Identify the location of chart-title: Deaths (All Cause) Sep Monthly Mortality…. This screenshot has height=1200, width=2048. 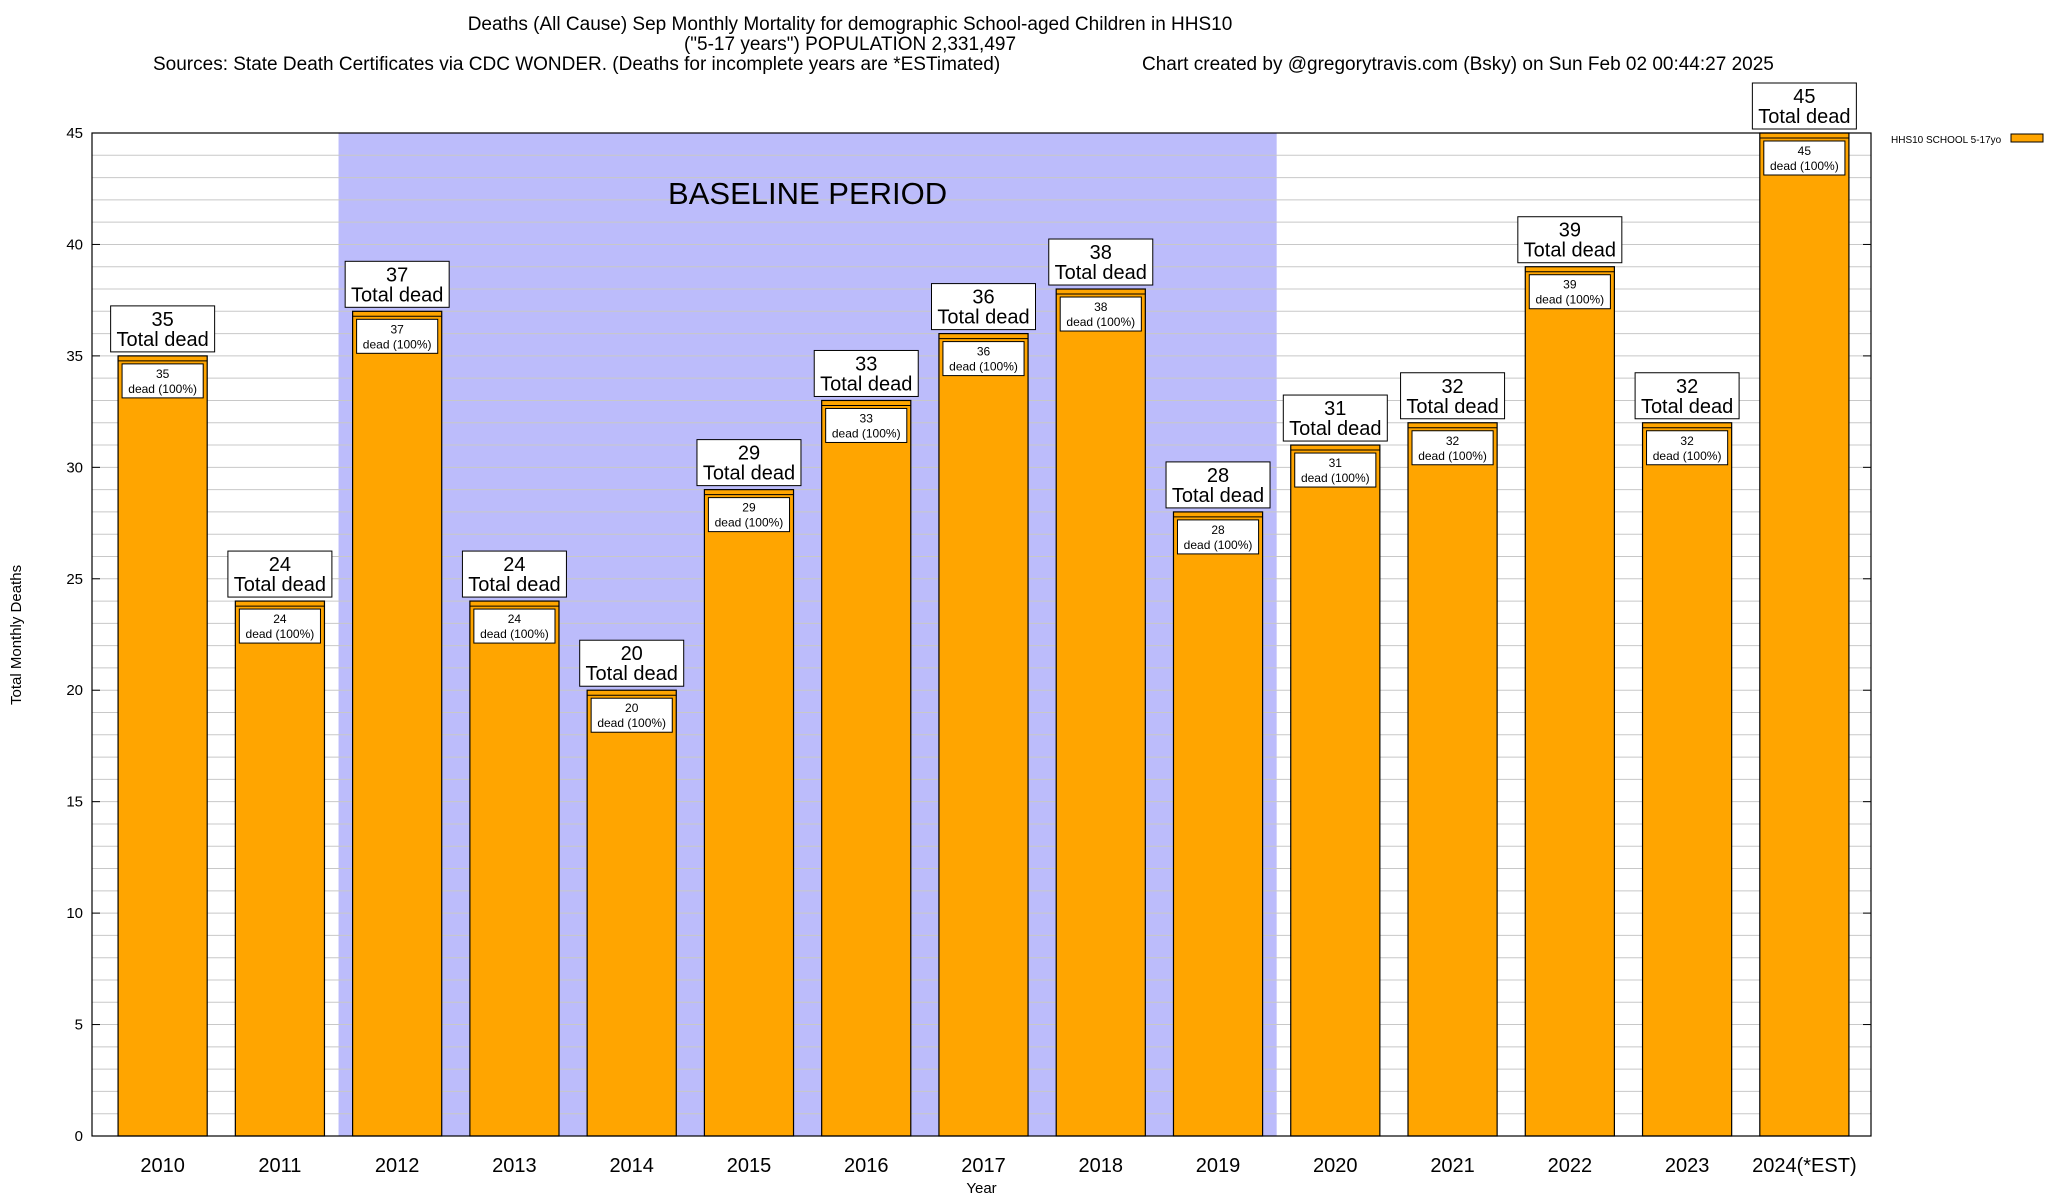
(850, 24).